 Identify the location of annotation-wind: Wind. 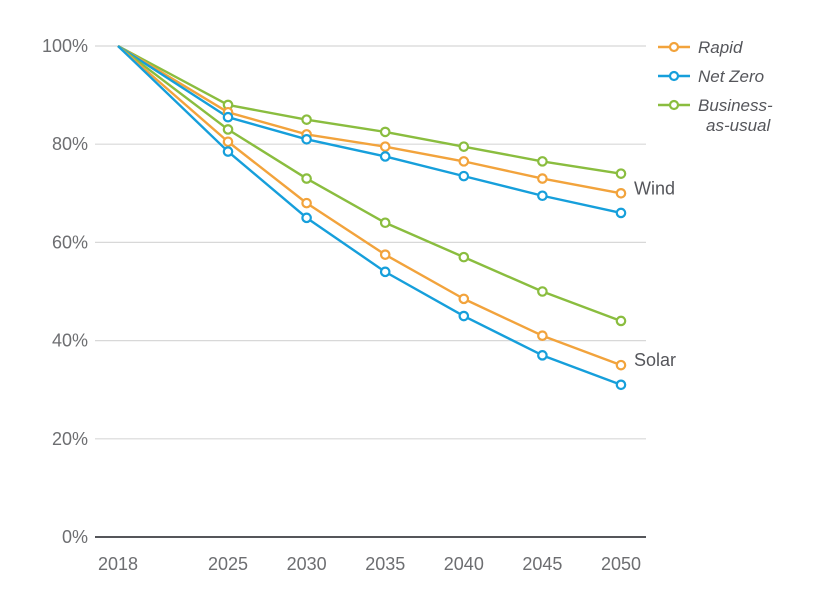
(654, 188).